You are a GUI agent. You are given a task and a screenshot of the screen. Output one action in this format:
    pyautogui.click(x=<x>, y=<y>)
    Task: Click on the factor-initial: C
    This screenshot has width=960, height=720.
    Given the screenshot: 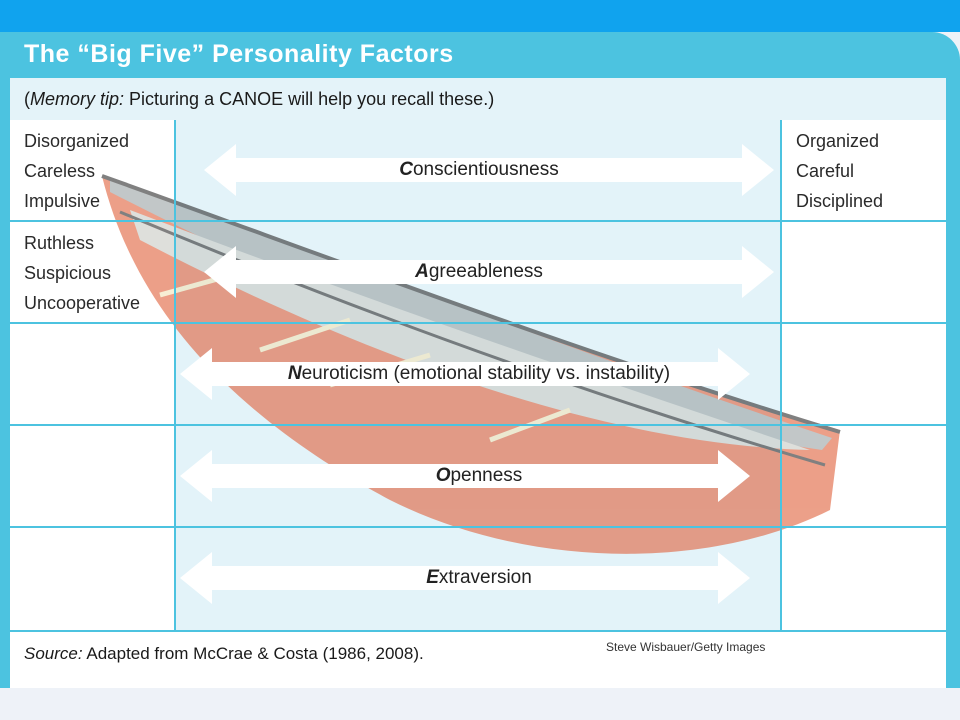 What is the action you would take?
    pyautogui.click(x=406, y=169)
    